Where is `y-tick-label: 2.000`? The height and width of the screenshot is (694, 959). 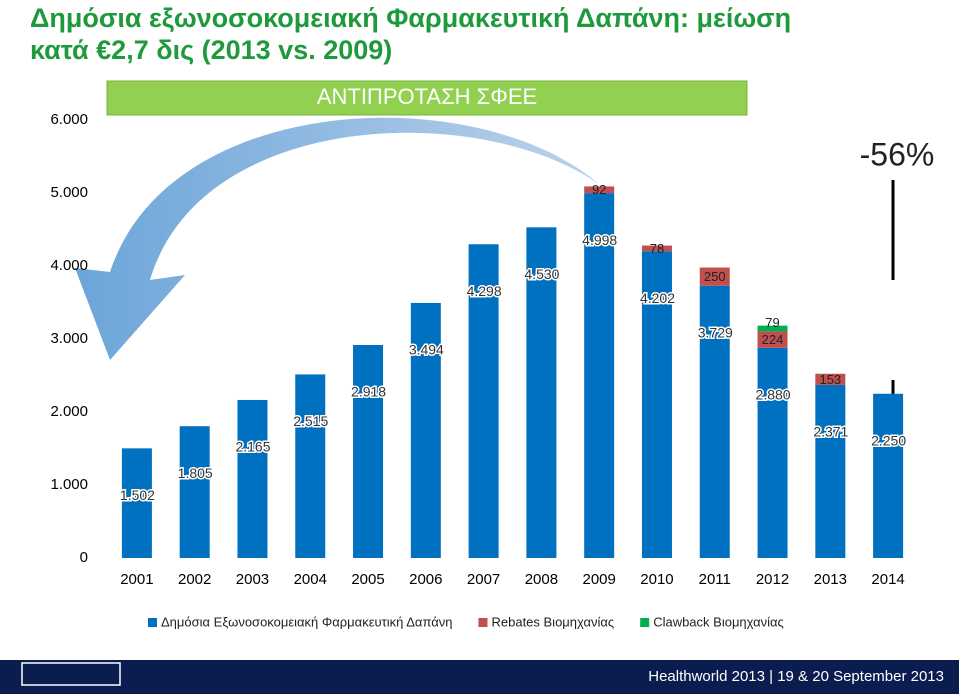
y-tick-label: 2.000 is located at coordinates (69, 411).